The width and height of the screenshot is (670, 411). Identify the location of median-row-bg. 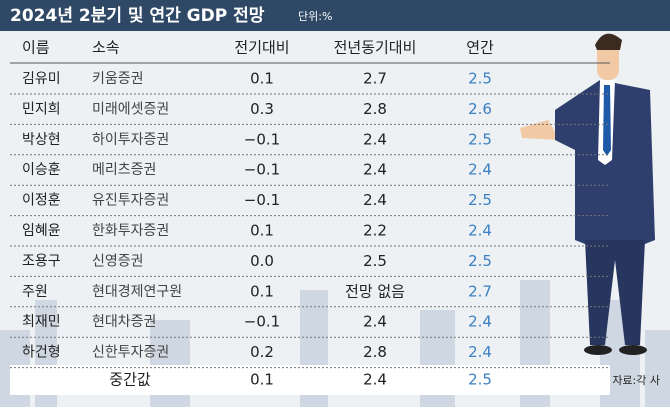
(310, 380).